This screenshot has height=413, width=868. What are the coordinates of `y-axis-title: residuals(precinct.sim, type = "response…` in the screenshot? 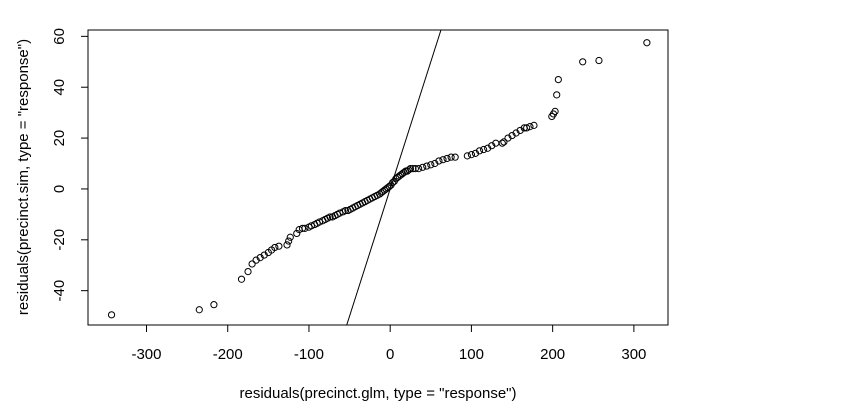 It's located at (23, 177).